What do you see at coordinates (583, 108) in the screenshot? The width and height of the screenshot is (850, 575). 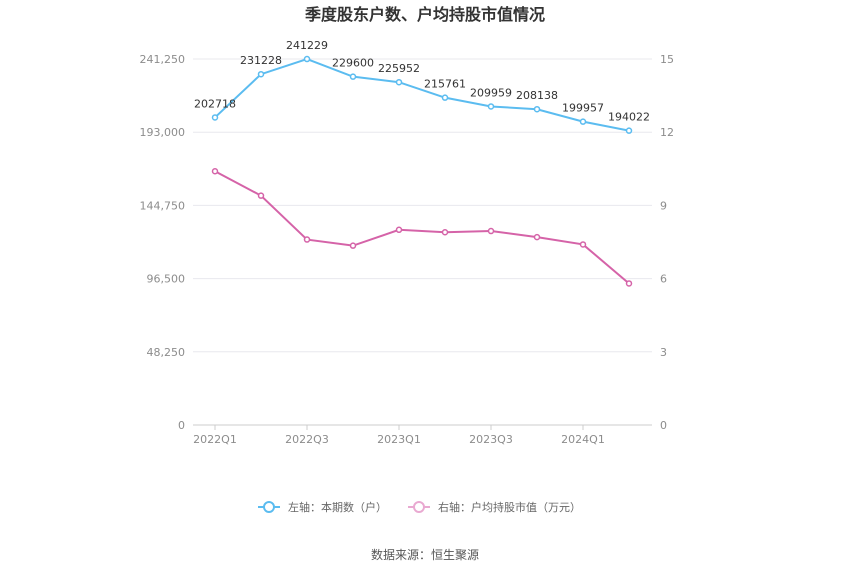 I see `data-label: 199957` at bounding box center [583, 108].